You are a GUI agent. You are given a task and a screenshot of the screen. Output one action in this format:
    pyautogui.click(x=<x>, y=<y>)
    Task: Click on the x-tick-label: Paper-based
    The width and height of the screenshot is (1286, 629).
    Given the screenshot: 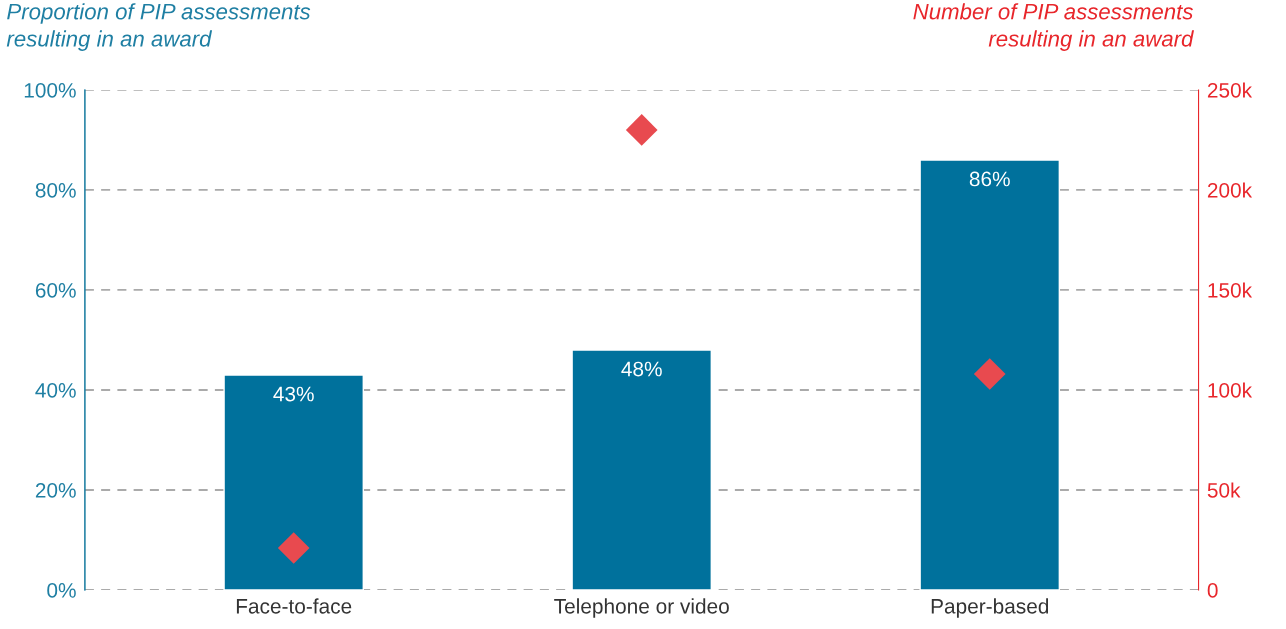 What is the action you would take?
    pyautogui.click(x=990, y=608)
    